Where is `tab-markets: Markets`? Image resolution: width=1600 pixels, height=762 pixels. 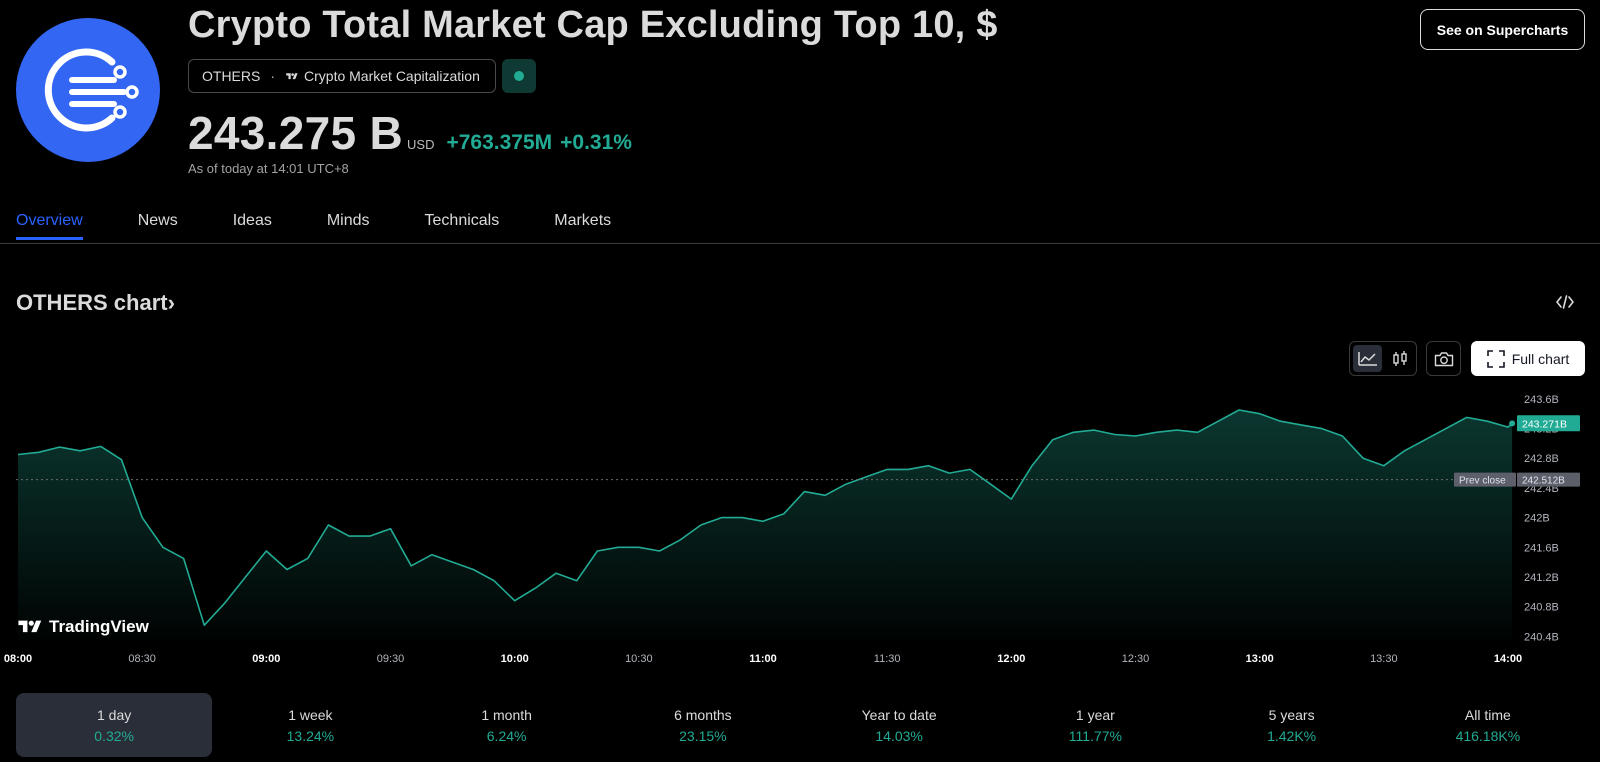
tab-markets: Markets is located at coordinates (583, 220).